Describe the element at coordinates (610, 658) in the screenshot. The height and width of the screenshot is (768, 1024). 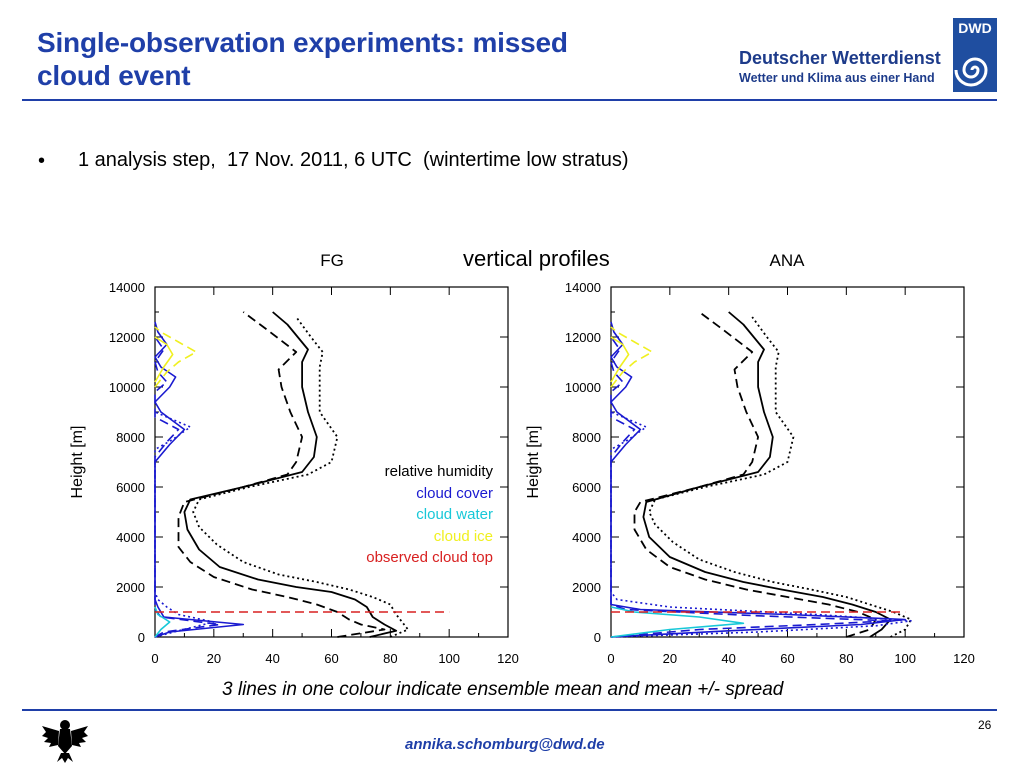
I see `chart-2-x-tick-label: 0` at that location.